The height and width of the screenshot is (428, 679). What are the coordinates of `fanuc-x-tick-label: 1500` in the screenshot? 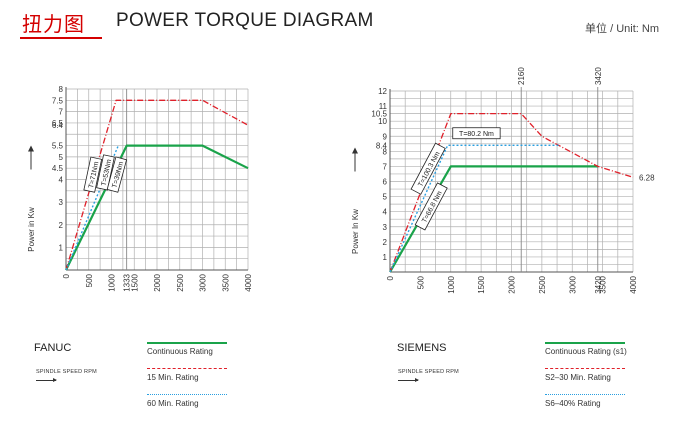 It's located at (134, 282).